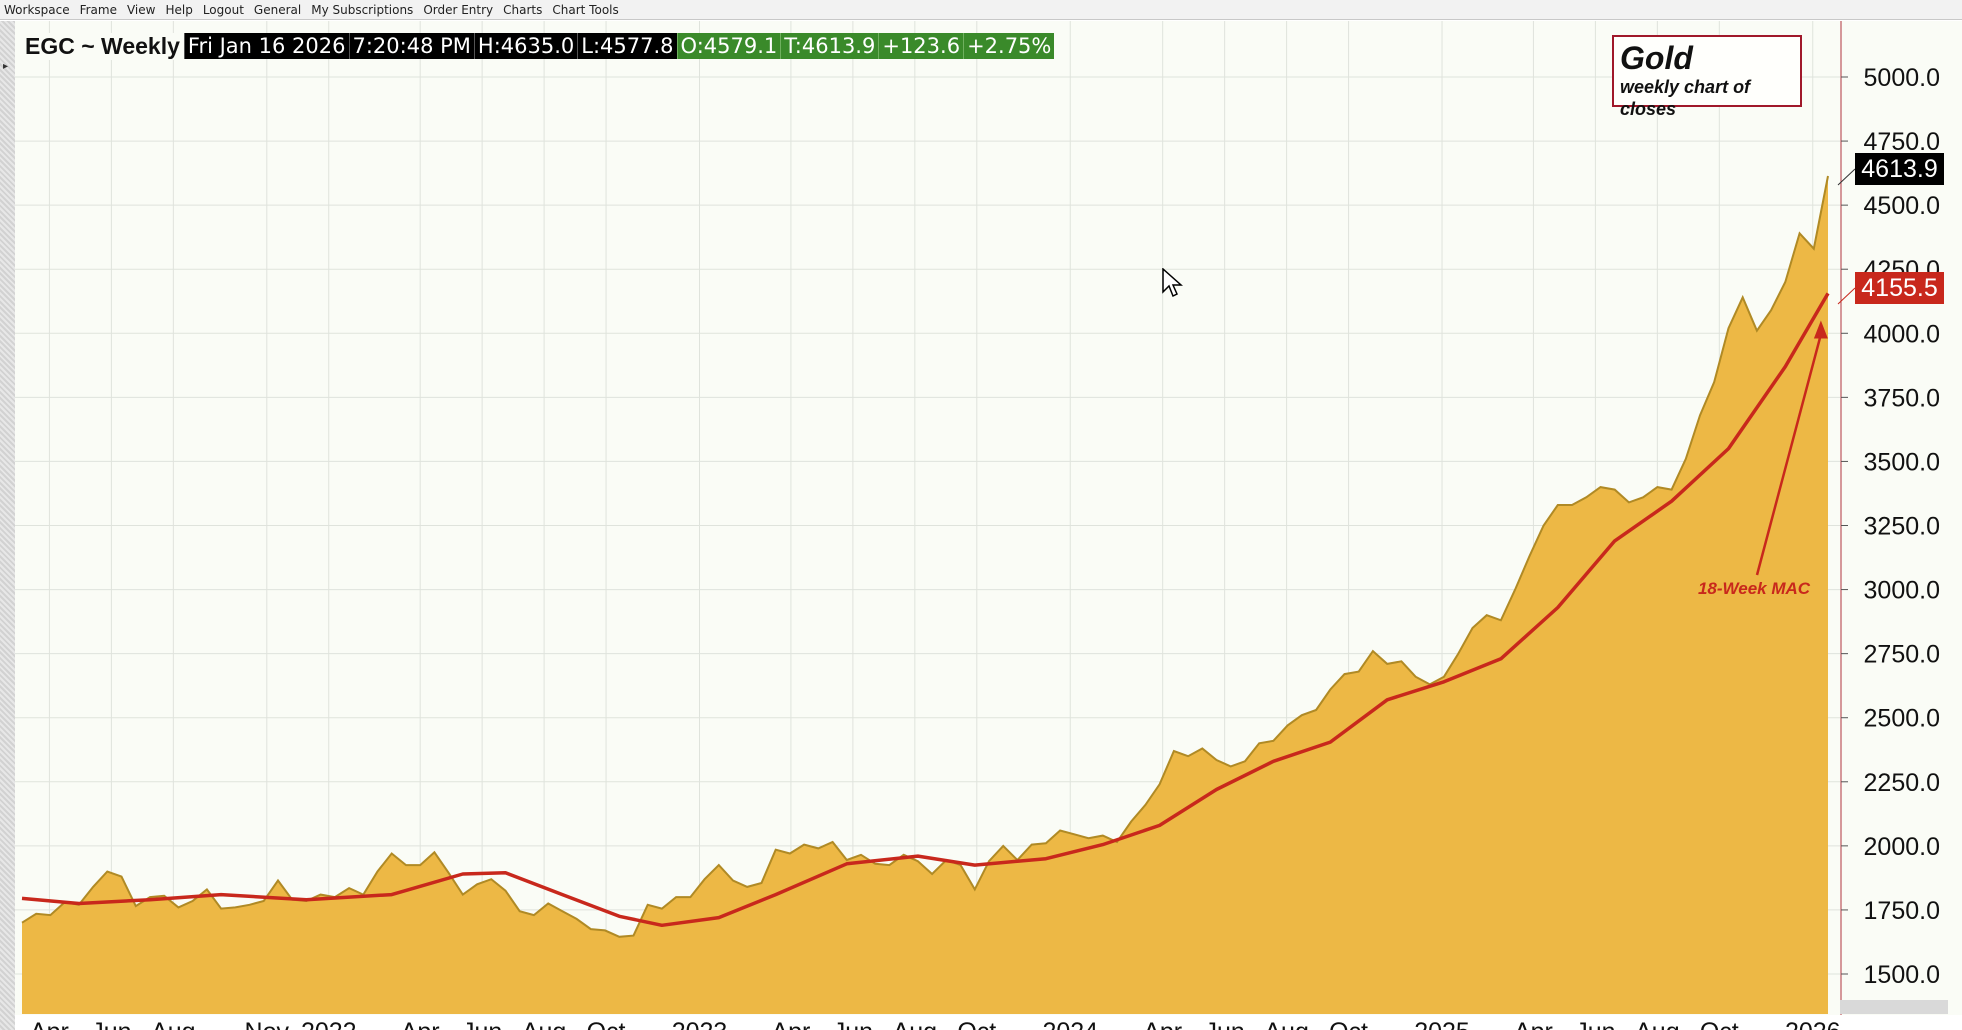 This screenshot has width=1962, height=1030. Describe the element at coordinates (1685, 98) in the screenshot. I see `legend-subtitle: weekly chart of closes` at that location.